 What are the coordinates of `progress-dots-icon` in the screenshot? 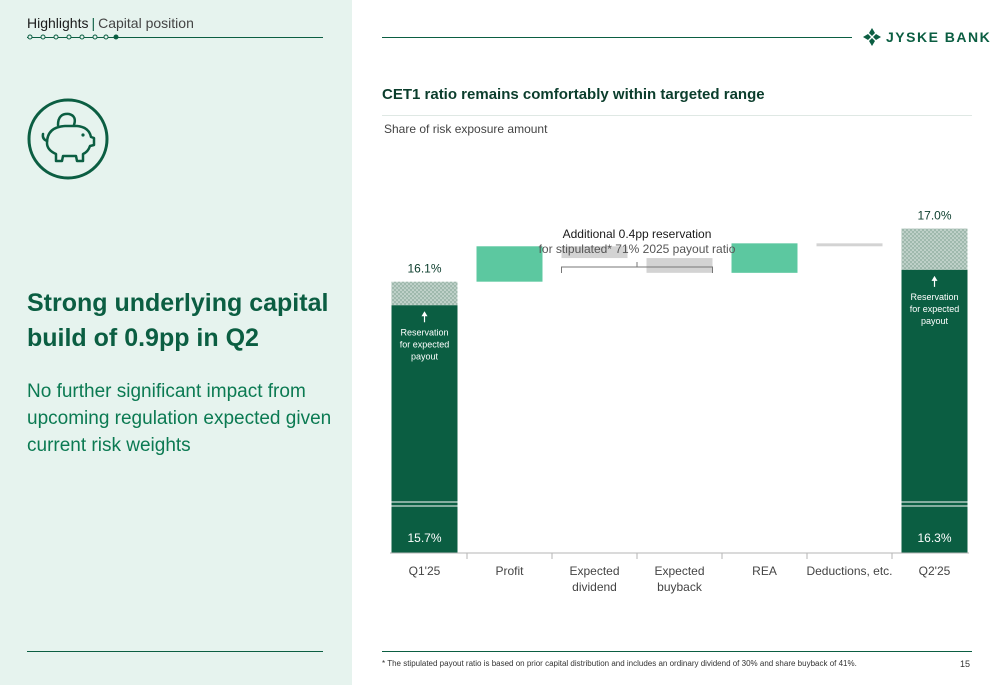 It's located at (73, 37).